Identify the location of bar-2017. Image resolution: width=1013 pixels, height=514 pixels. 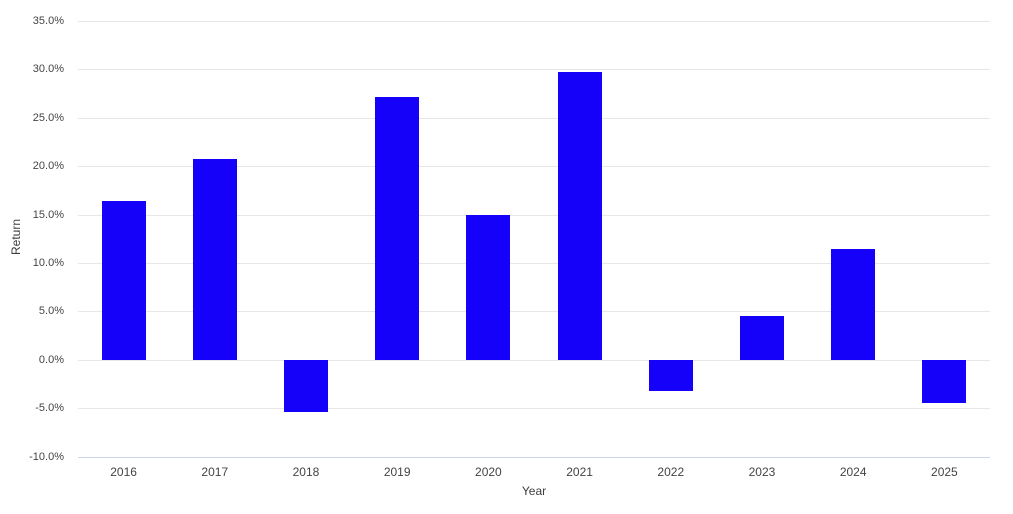
(214, 259).